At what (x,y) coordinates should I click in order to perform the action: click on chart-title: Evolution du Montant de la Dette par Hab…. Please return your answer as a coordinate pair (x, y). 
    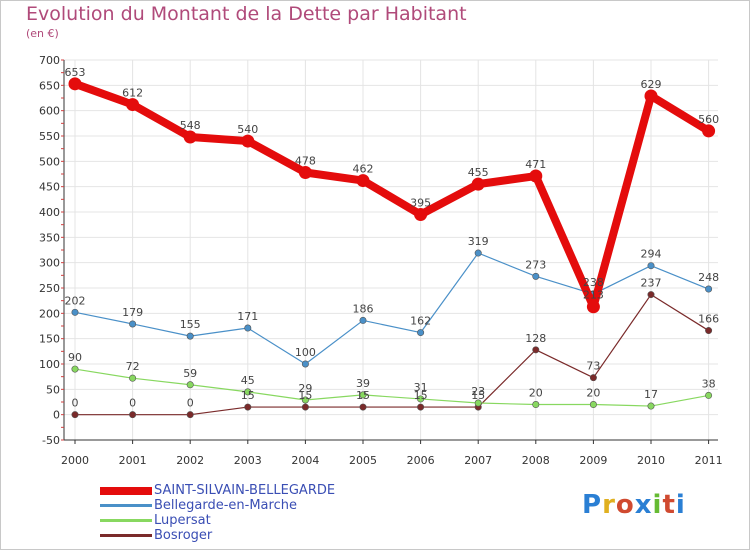
    Looking at the image, I should click on (246, 14).